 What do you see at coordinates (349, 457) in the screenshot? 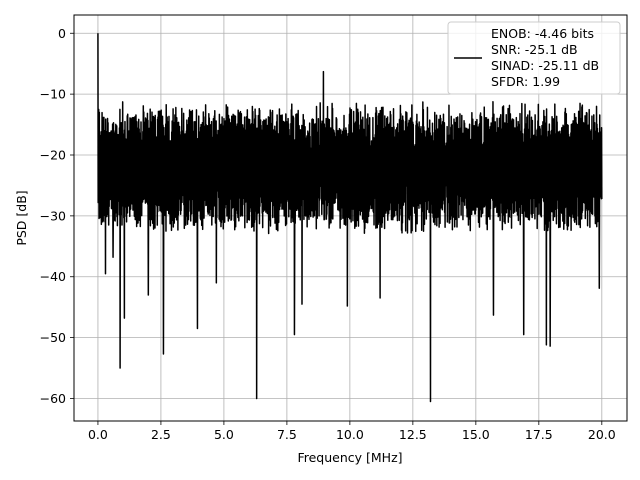
I see `x-axis-title: Frequency [MHz]` at bounding box center [349, 457].